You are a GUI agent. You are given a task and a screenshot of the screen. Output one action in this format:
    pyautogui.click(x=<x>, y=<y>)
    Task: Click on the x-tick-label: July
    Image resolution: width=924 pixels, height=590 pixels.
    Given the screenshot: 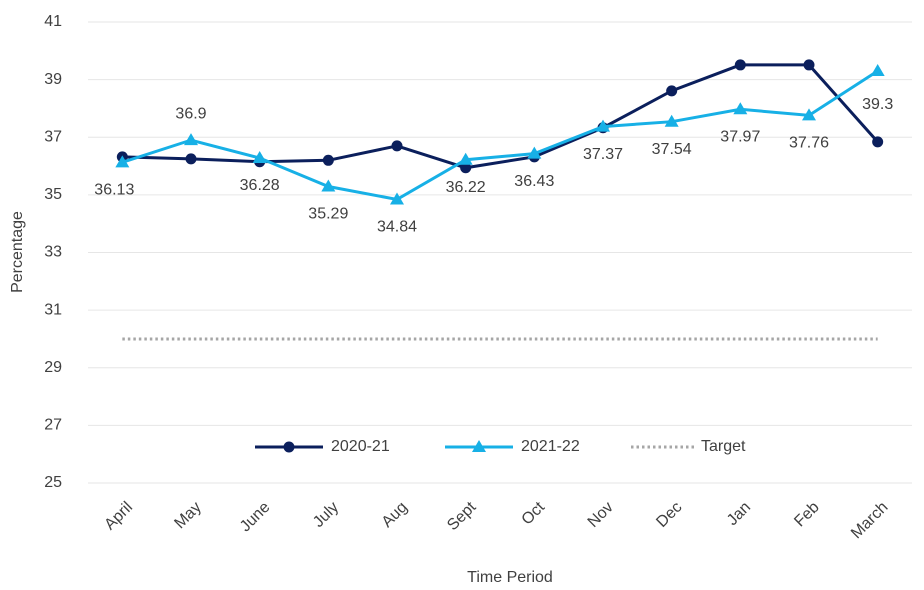 What is the action you would take?
    pyautogui.click(x=326, y=515)
    